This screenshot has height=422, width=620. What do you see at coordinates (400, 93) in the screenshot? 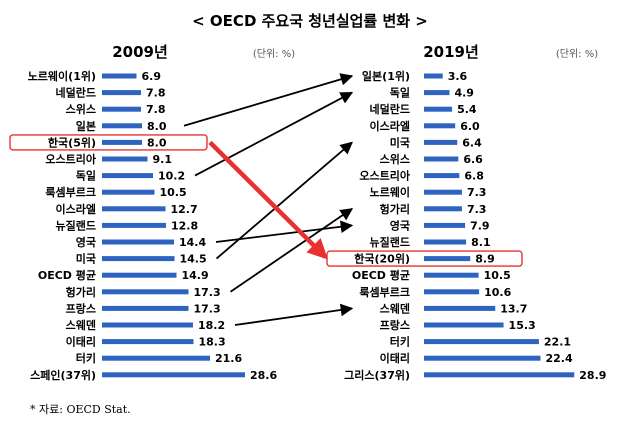
I see `right-category-label-독일: 독일` at bounding box center [400, 93].